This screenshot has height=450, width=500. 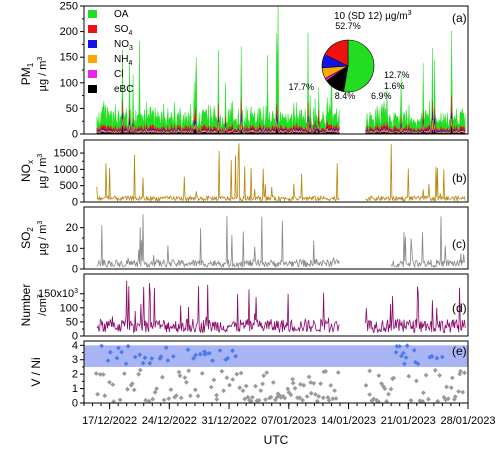 I want to click on panel-b-label: (b), so click(x=459, y=178).